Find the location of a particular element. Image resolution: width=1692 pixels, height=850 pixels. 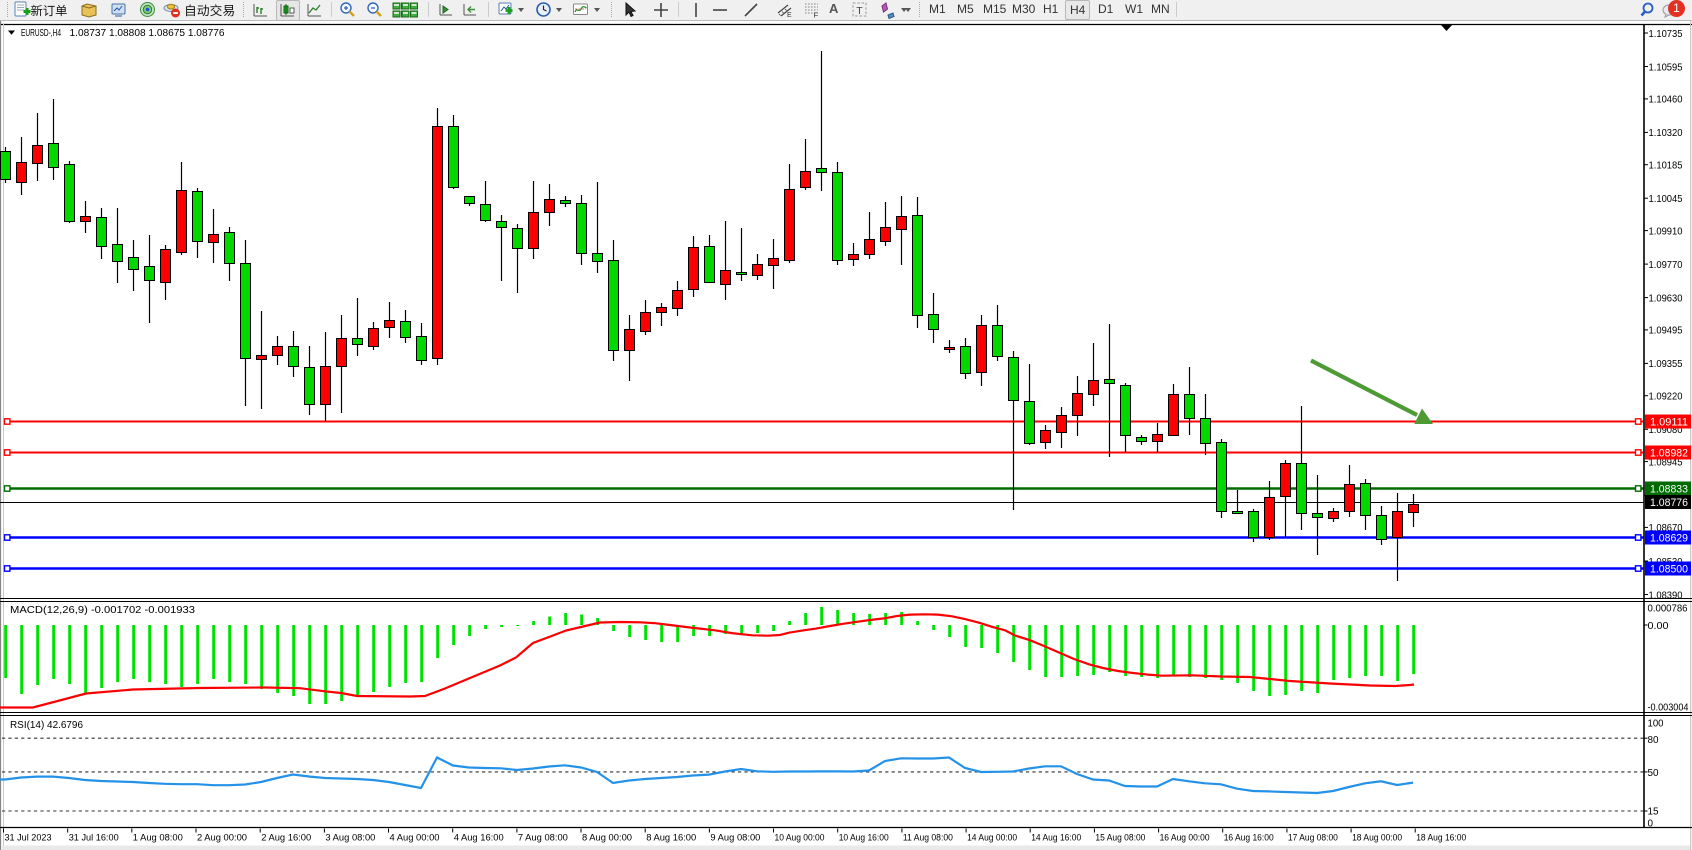

svg-text: 1.10320 is located at coordinates (1666, 133).